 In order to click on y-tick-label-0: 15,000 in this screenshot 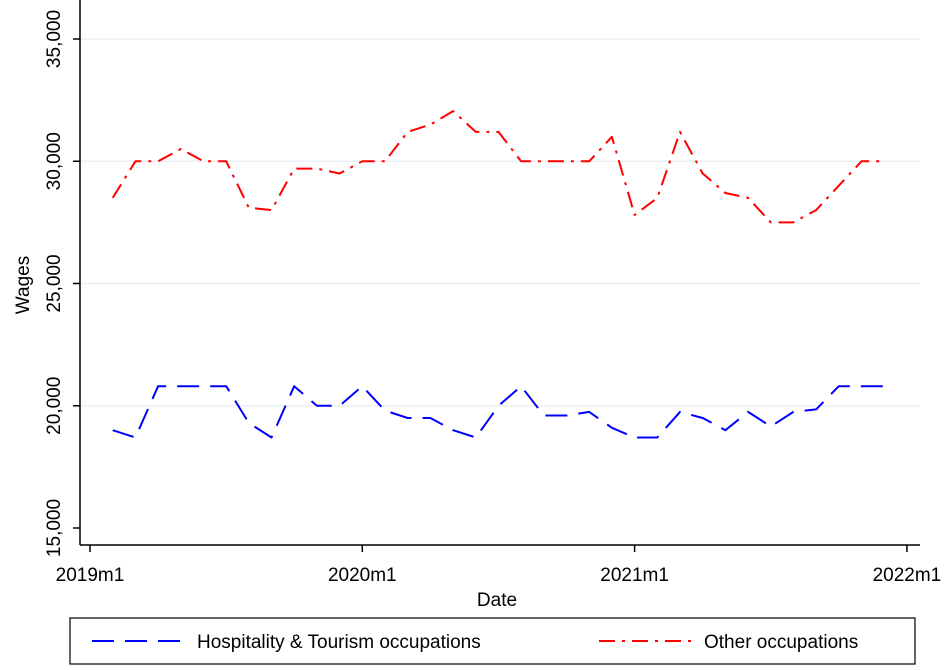, I will do `click(54, 528)`.